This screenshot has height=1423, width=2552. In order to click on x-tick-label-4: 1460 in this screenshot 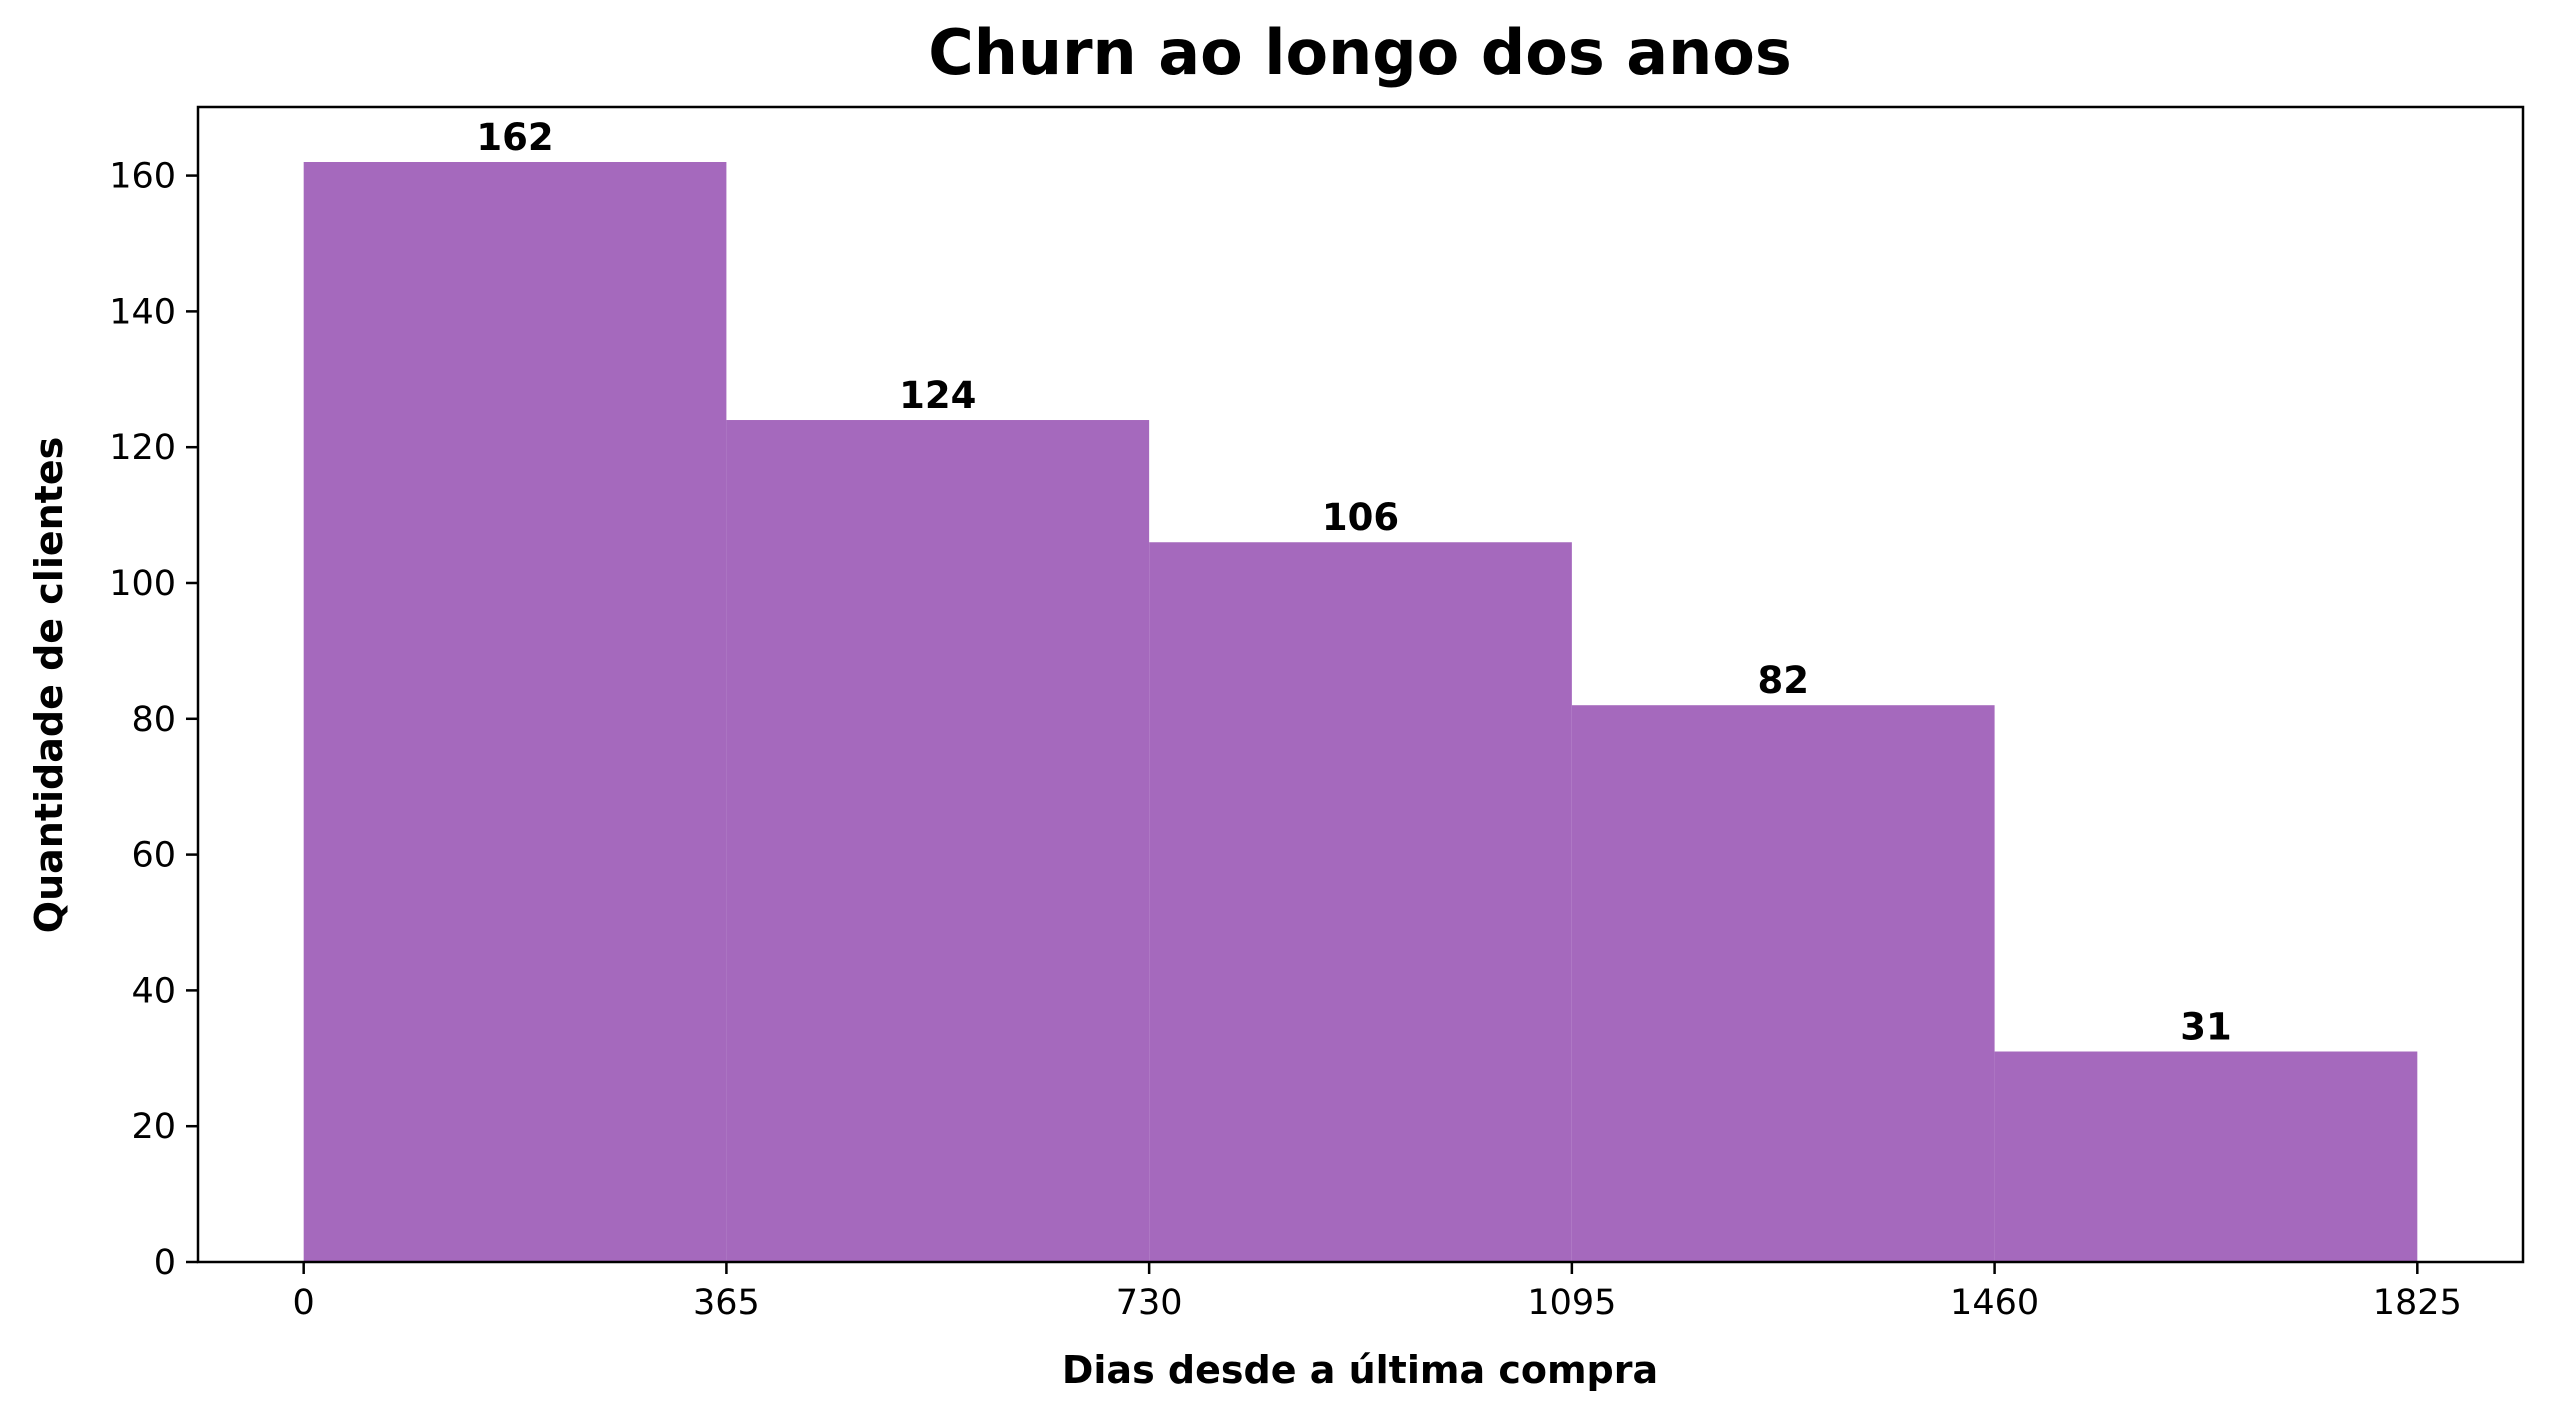, I will do `click(1994, 1303)`.